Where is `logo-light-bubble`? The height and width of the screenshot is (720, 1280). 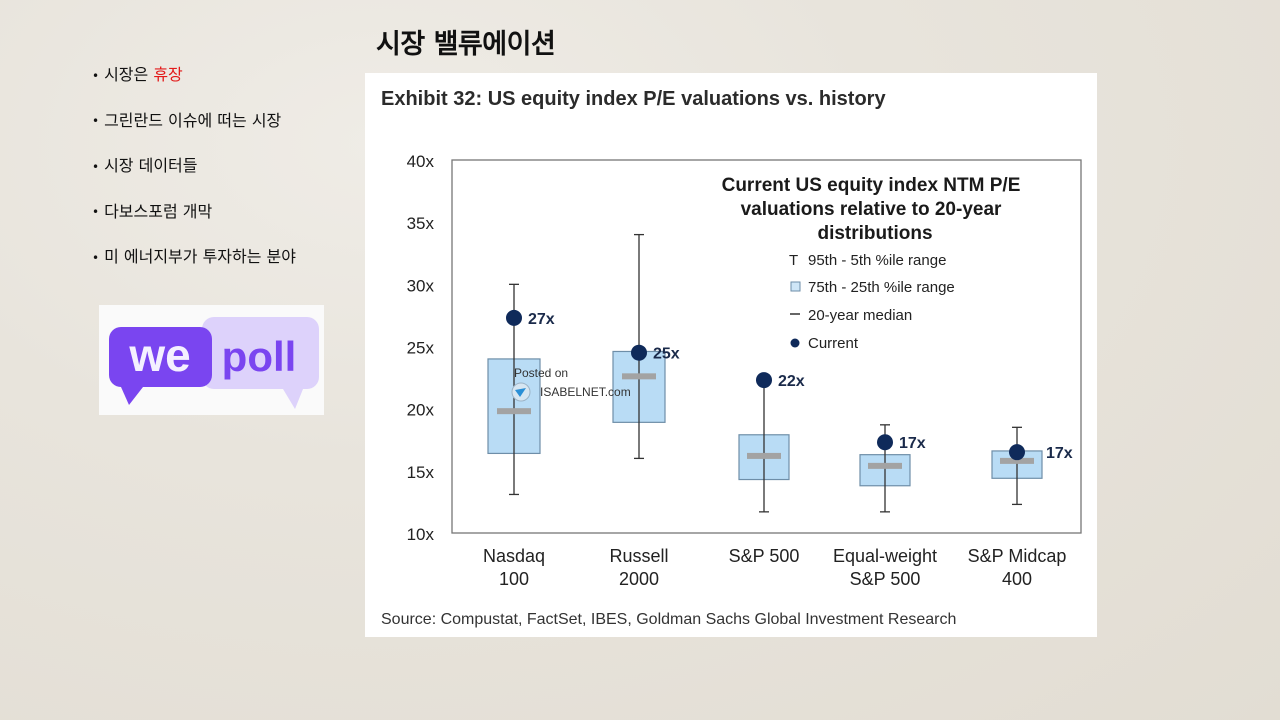 logo-light-bubble is located at coordinates (260, 353).